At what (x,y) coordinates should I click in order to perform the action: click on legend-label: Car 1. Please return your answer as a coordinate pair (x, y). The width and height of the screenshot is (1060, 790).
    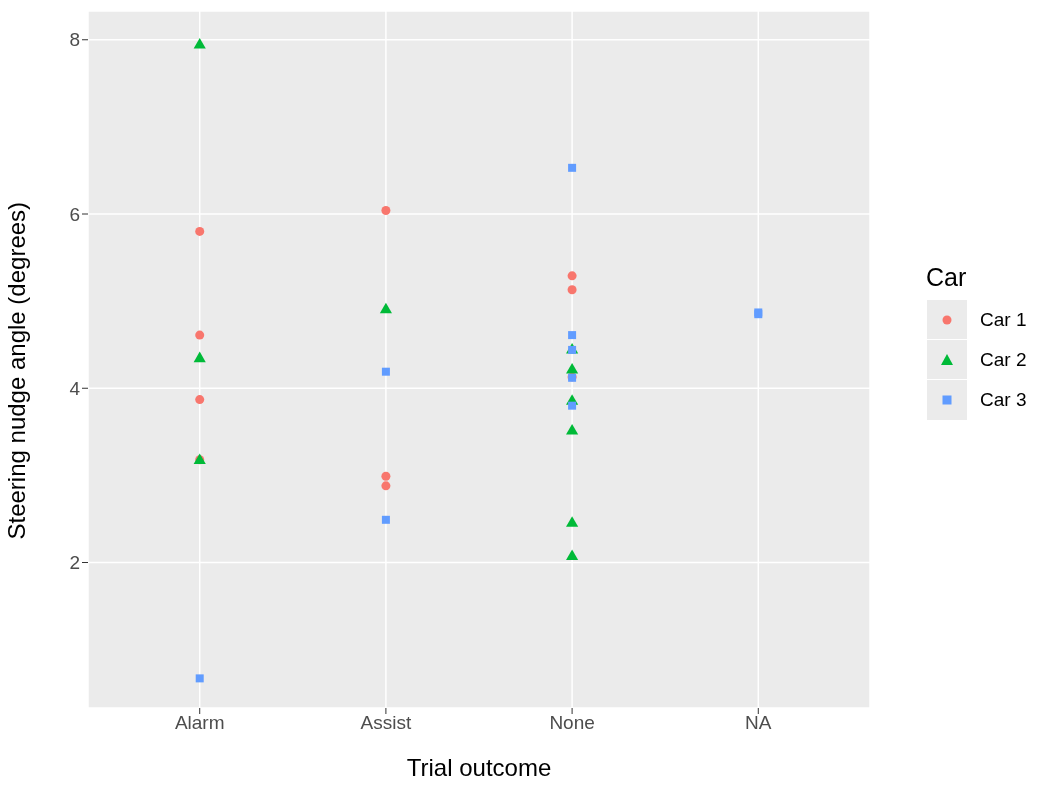
    Looking at the image, I should click on (1003, 320).